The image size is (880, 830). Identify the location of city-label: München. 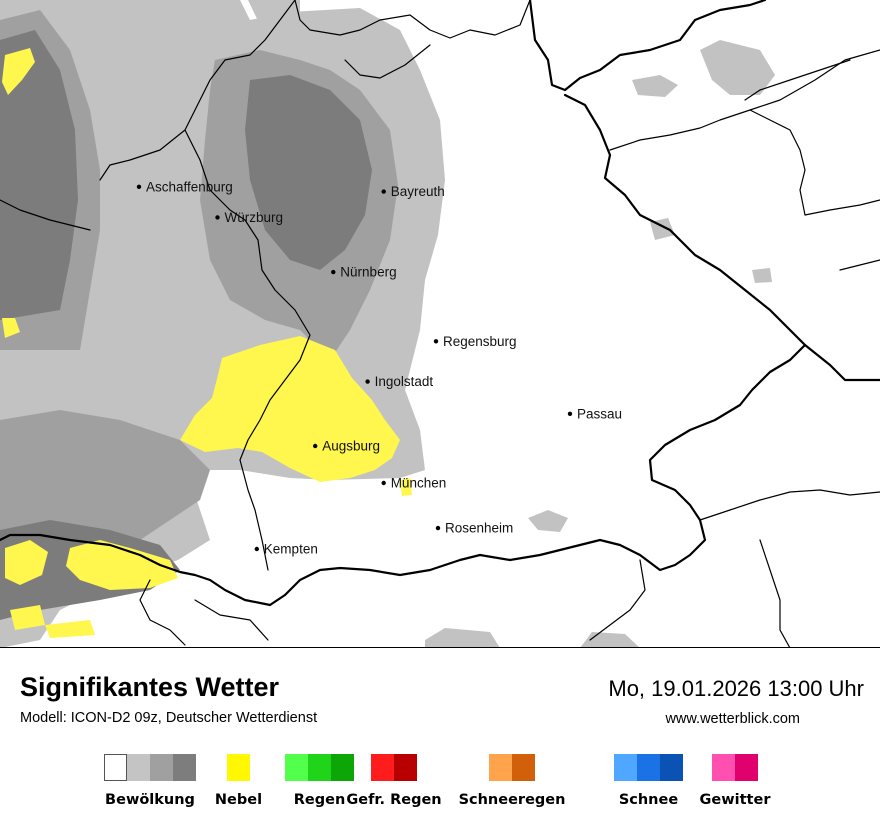
(419, 483).